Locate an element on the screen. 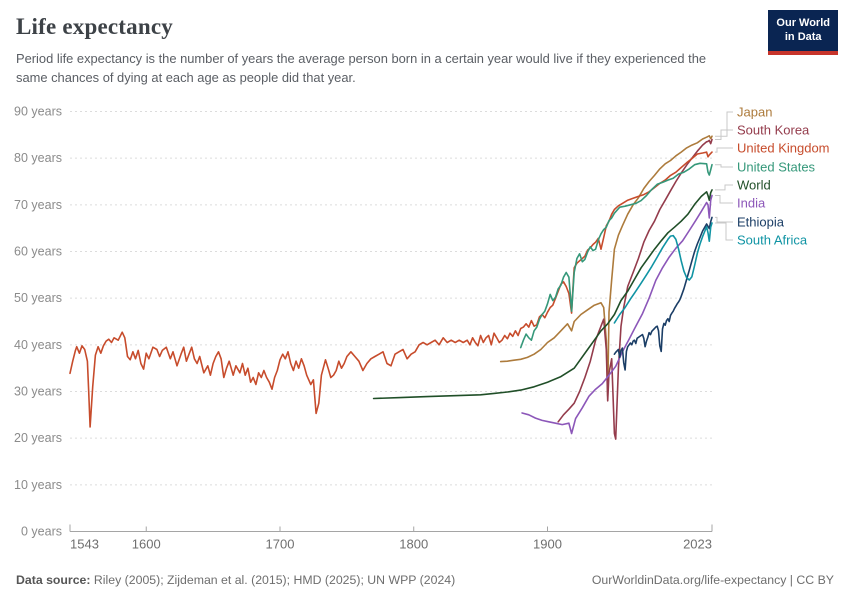 The width and height of the screenshot is (850, 600). series-line-india is located at coordinates (617, 314).